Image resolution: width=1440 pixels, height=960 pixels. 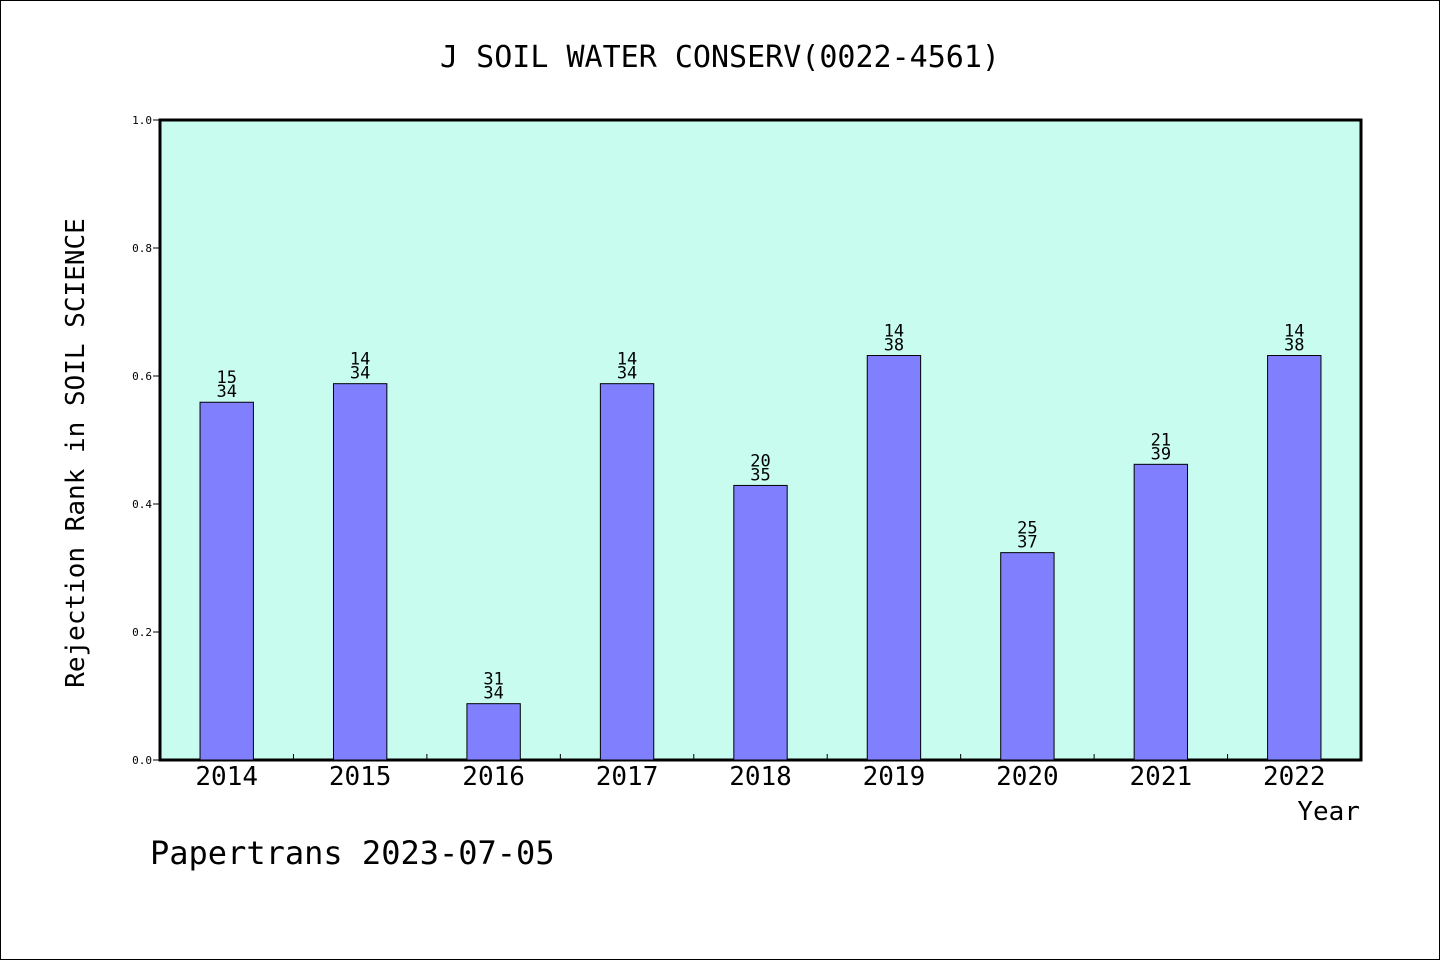 What do you see at coordinates (493, 680) in the screenshot?
I see `bar-label-rank: 31` at bounding box center [493, 680].